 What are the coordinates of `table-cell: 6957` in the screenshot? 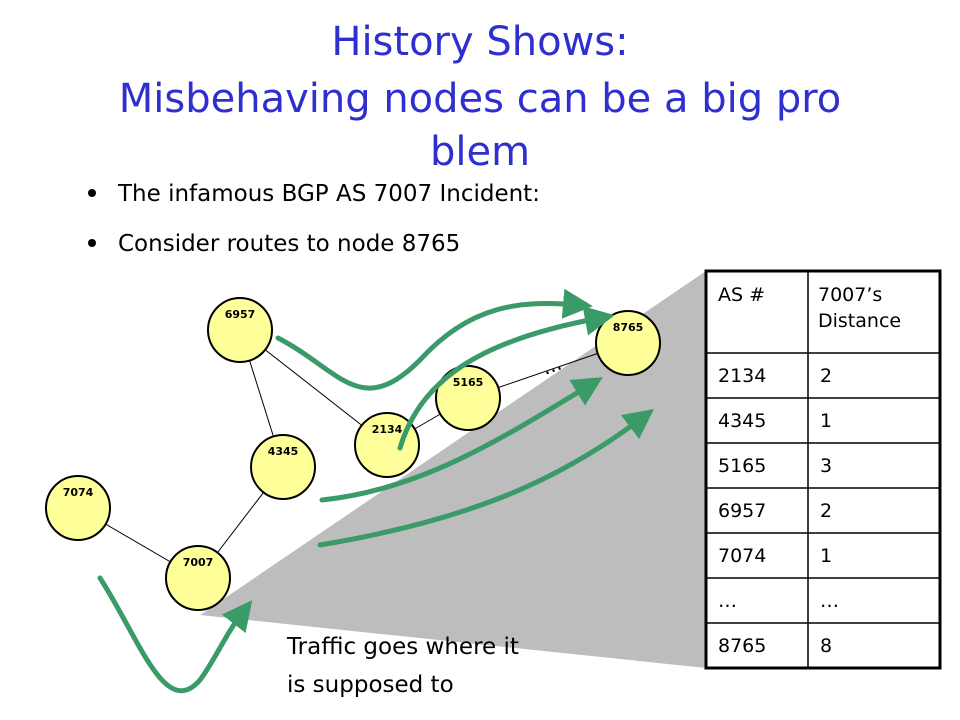 It's located at (742, 511).